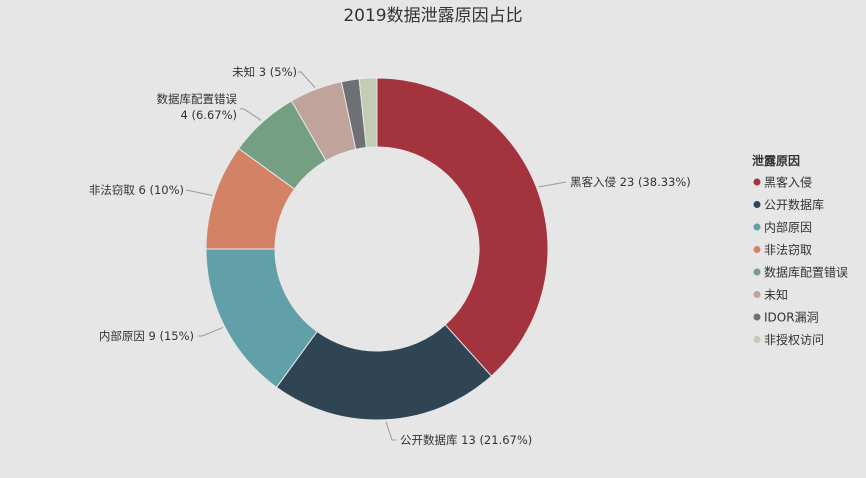  I want to click on legend-item-公开数据库: 公开数据库, so click(794, 204).